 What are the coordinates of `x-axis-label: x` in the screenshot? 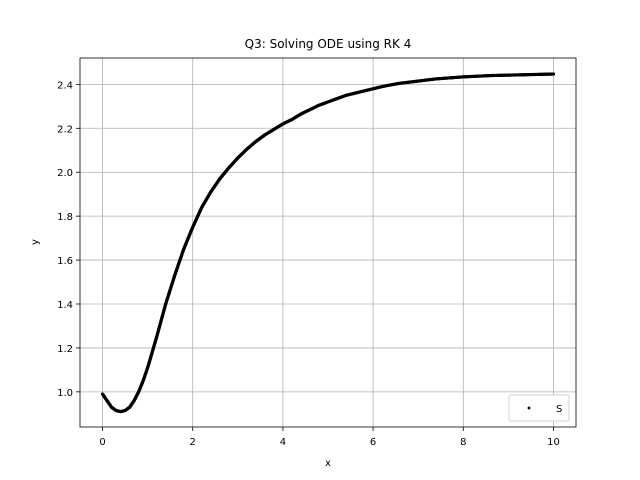 It's located at (328, 463).